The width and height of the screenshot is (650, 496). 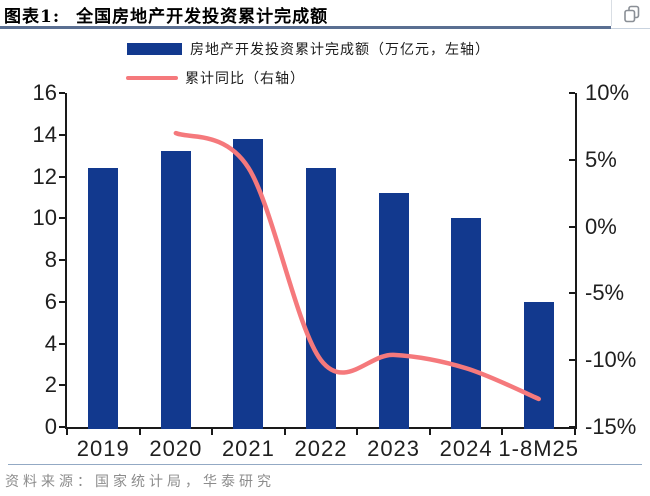 I want to click on right-axis-line, so click(x=576, y=261).